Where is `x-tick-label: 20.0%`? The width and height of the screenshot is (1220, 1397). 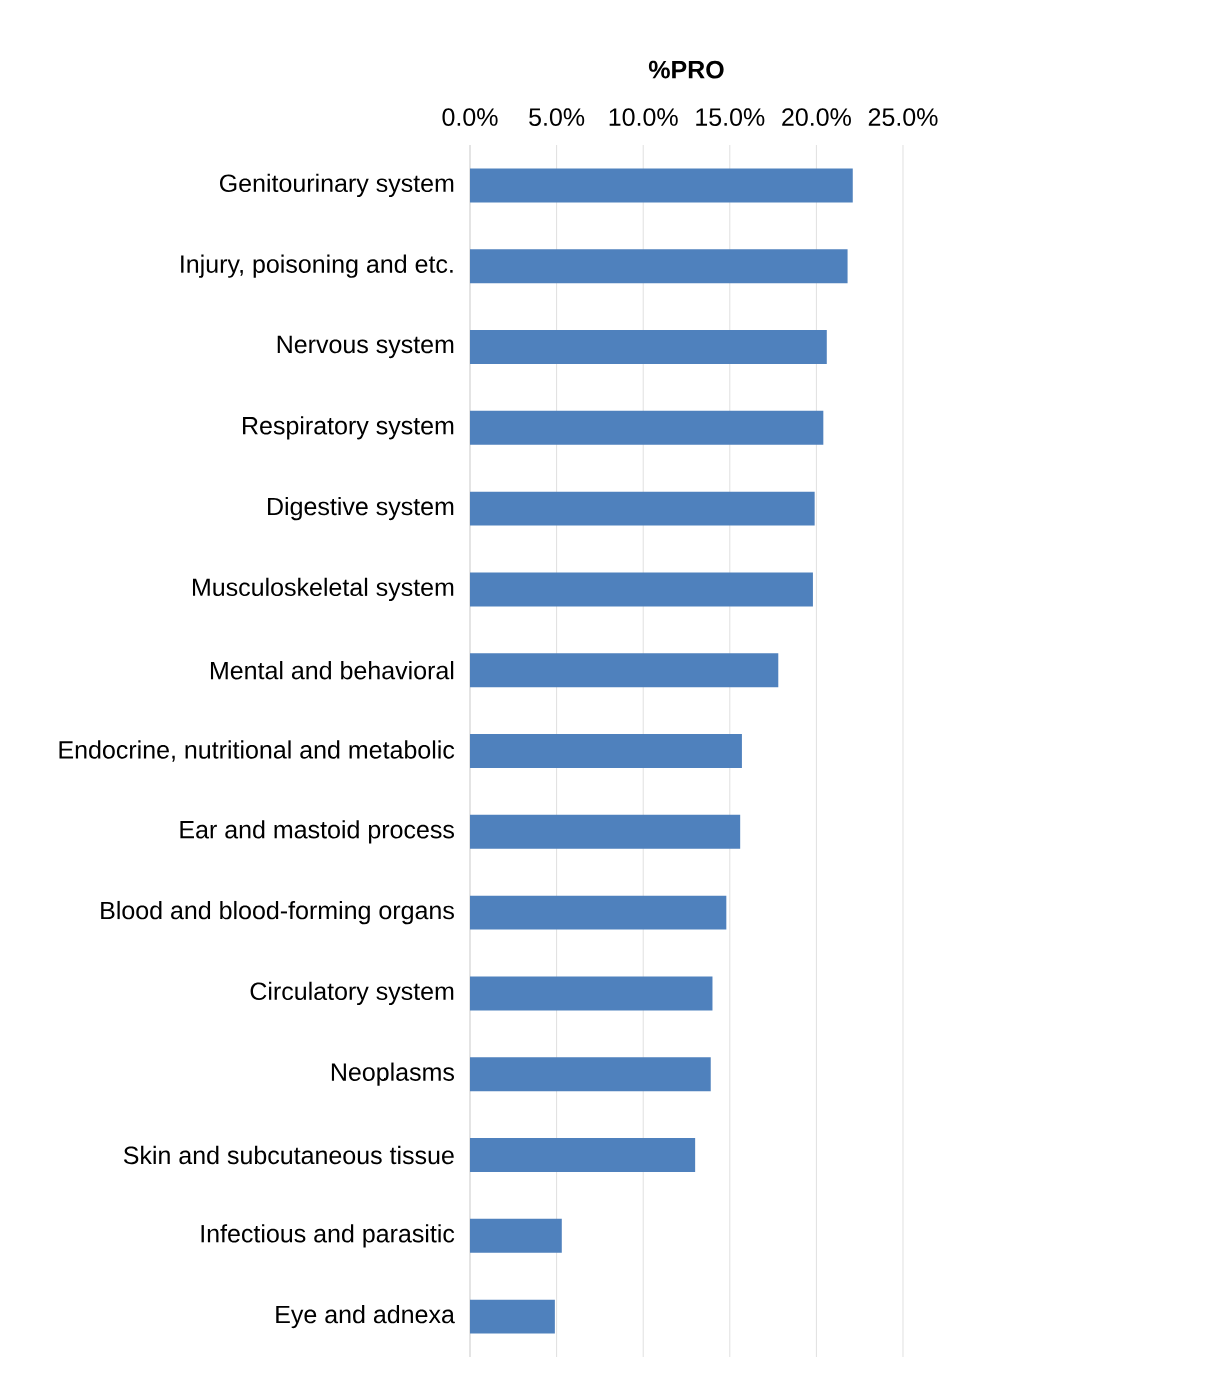 x-tick-label: 20.0% is located at coordinates (816, 117).